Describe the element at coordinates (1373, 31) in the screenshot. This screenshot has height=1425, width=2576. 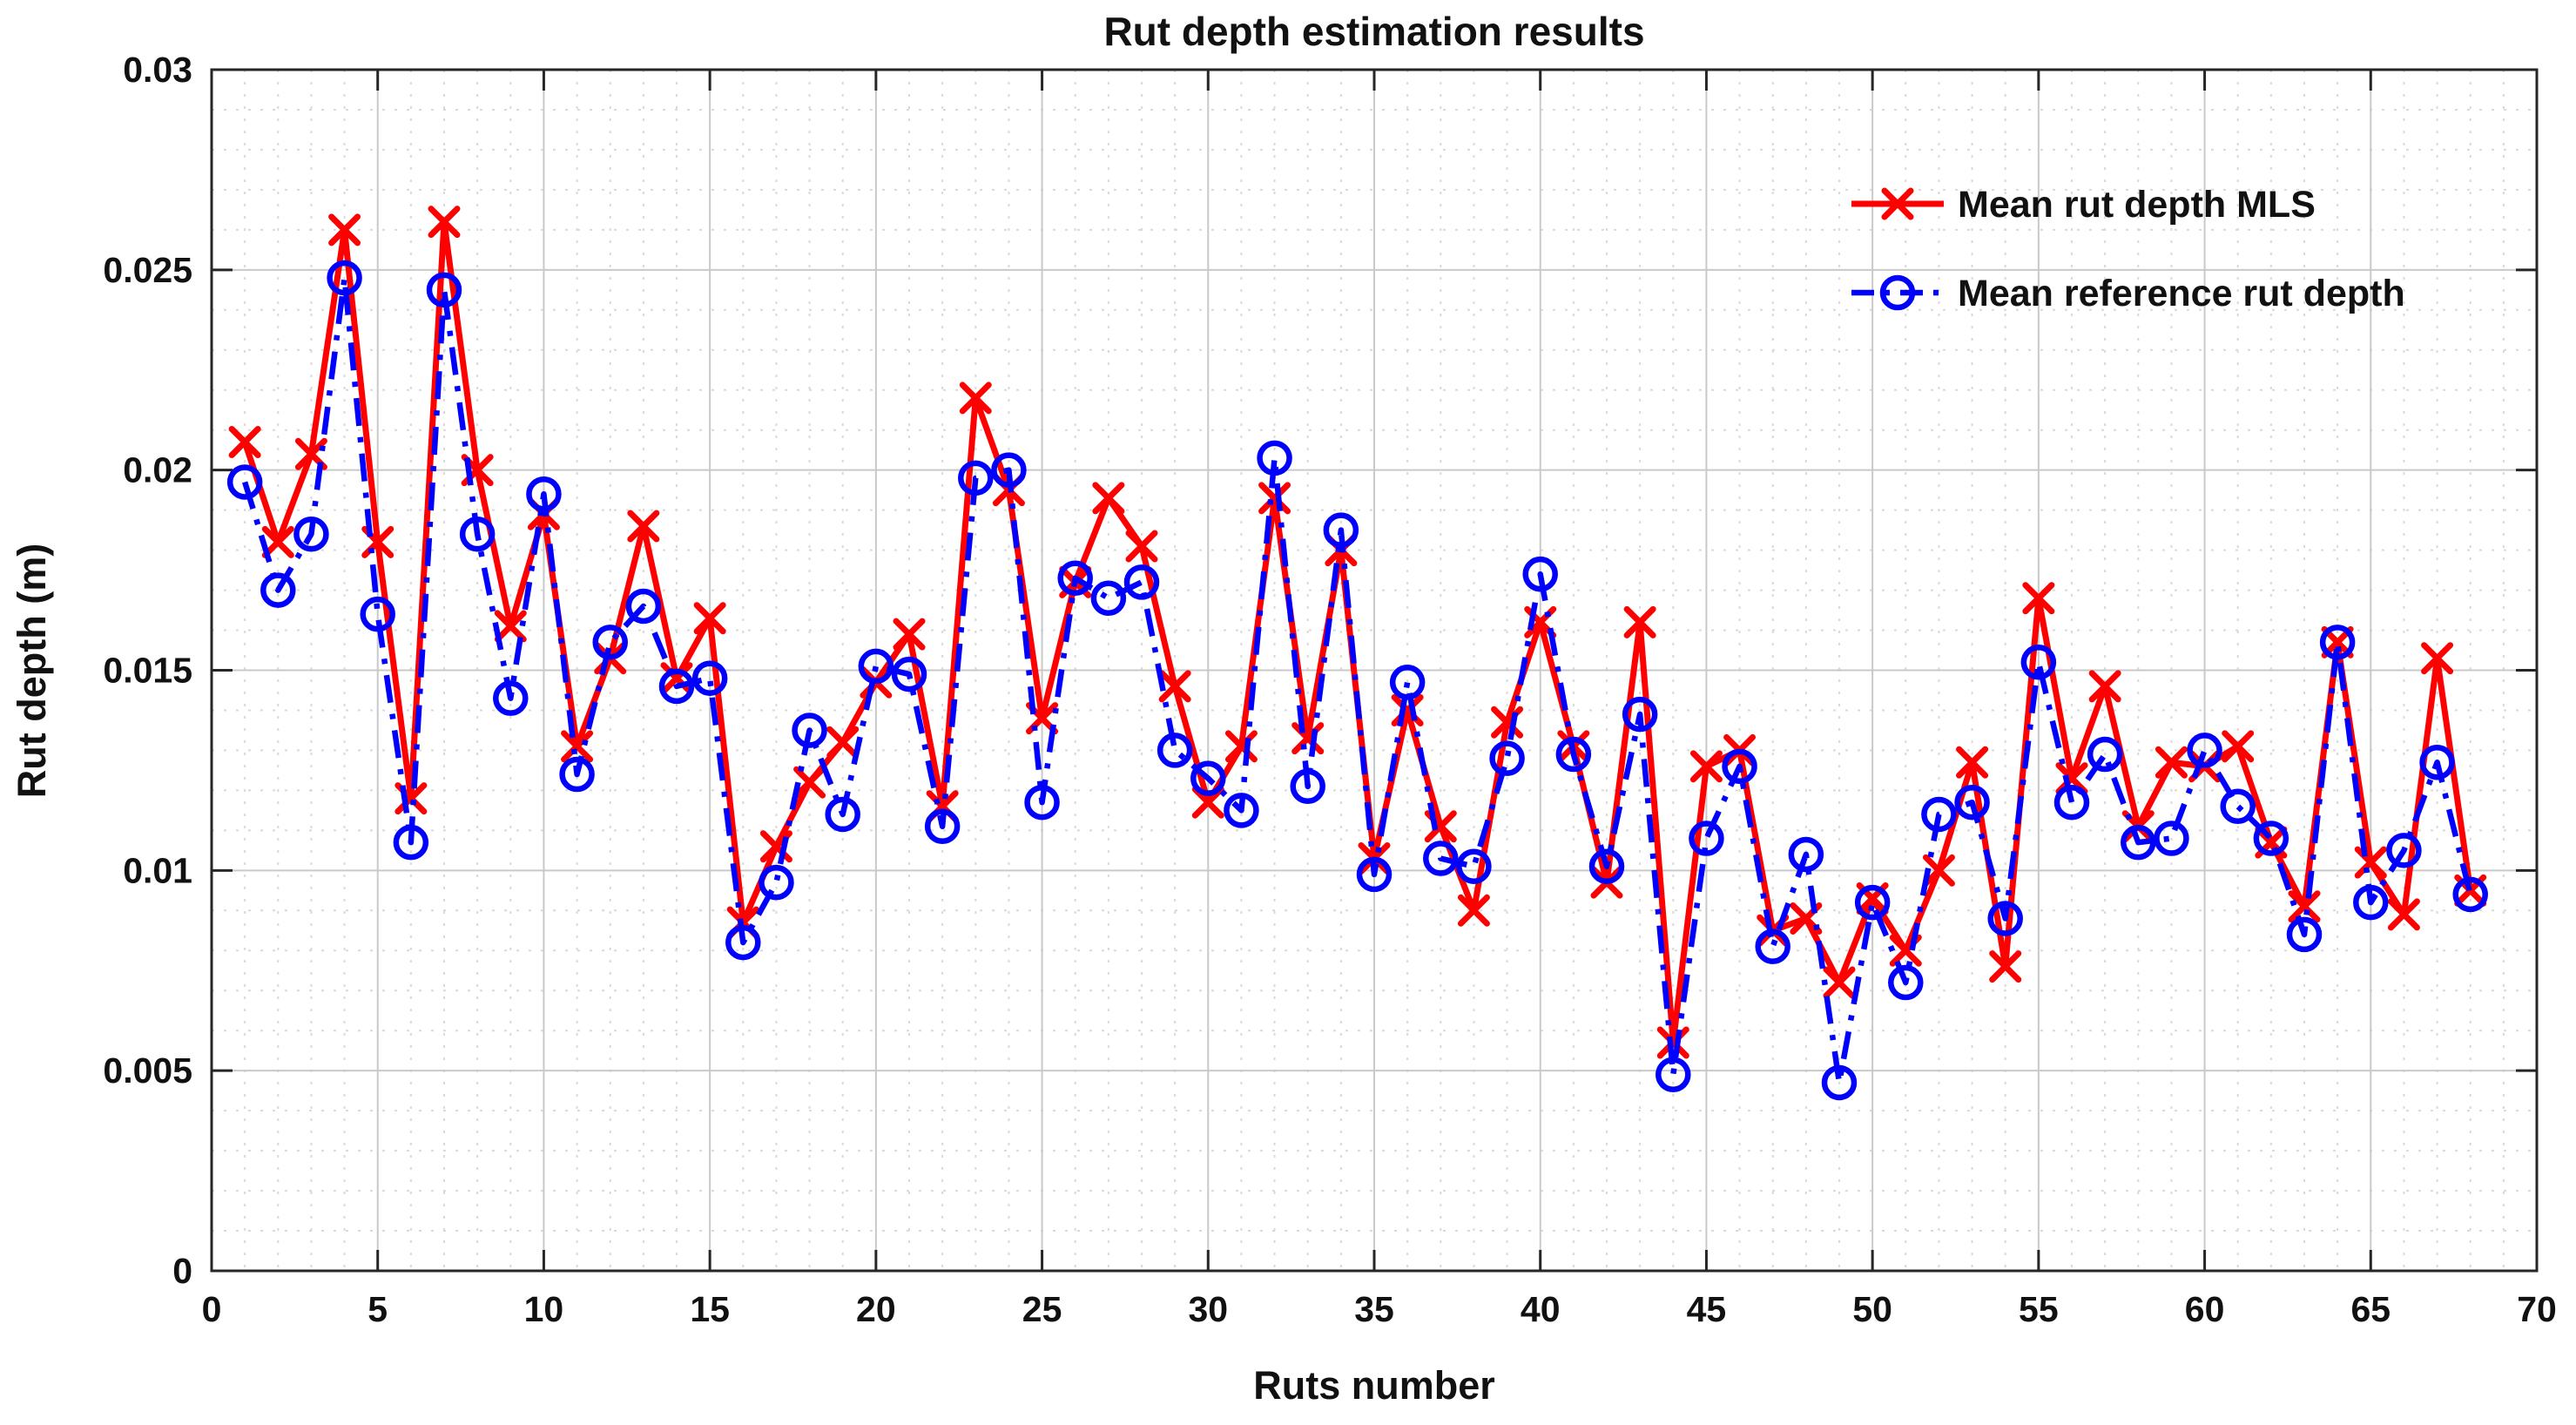
I see `chart-title: Rut depth estimation results` at that location.